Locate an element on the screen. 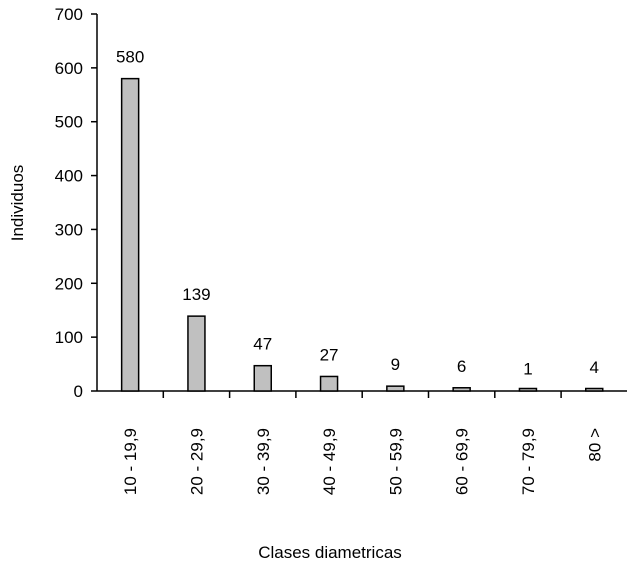 The image size is (627, 571). bar-data-label: 9 is located at coordinates (395, 364).